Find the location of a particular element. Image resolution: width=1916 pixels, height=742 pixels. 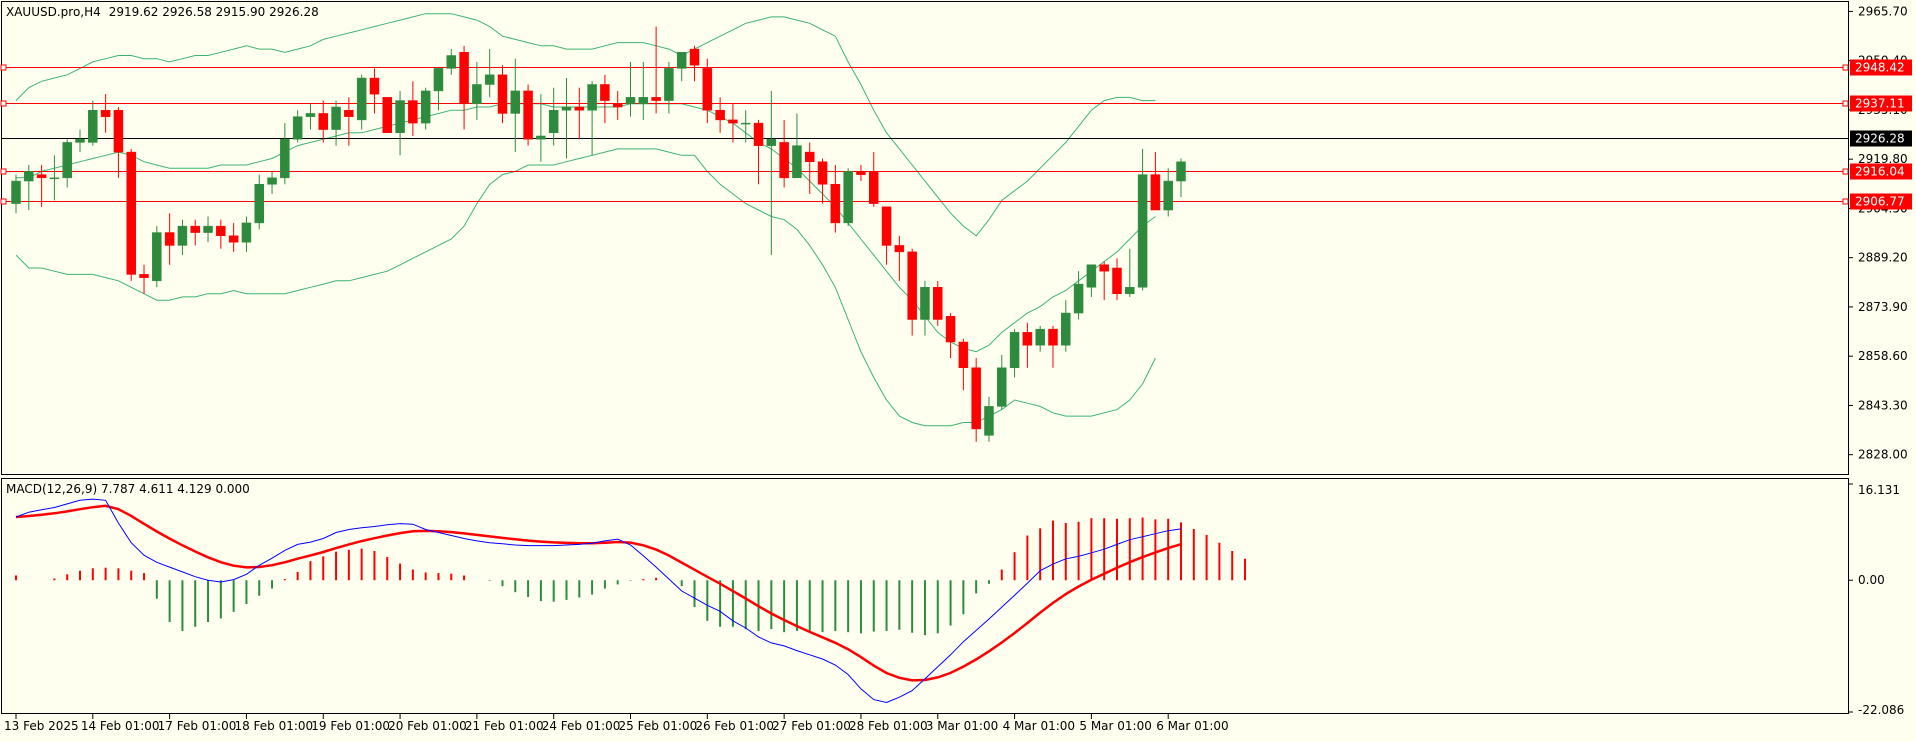

time-tick-label: 24 Feb 01:00 is located at coordinates (581, 726).